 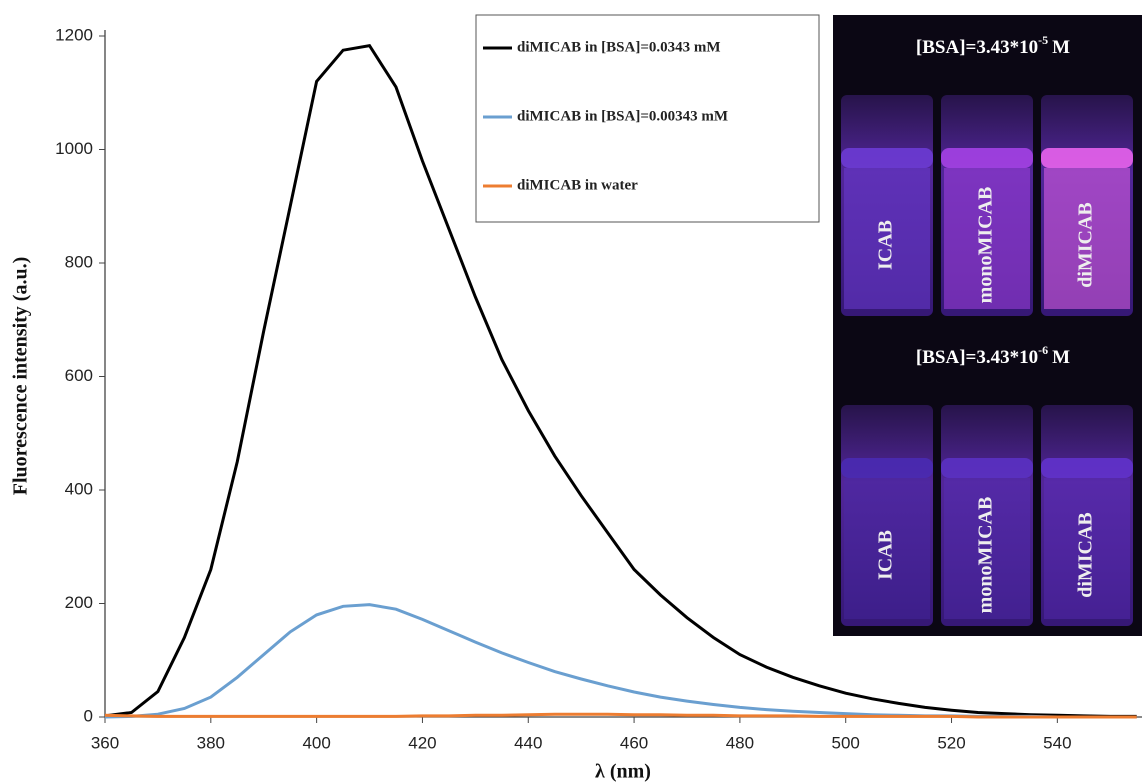 What do you see at coordinates (740, 742) in the screenshot?
I see `x-tick-label: 480` at bounding box center [740, 742].